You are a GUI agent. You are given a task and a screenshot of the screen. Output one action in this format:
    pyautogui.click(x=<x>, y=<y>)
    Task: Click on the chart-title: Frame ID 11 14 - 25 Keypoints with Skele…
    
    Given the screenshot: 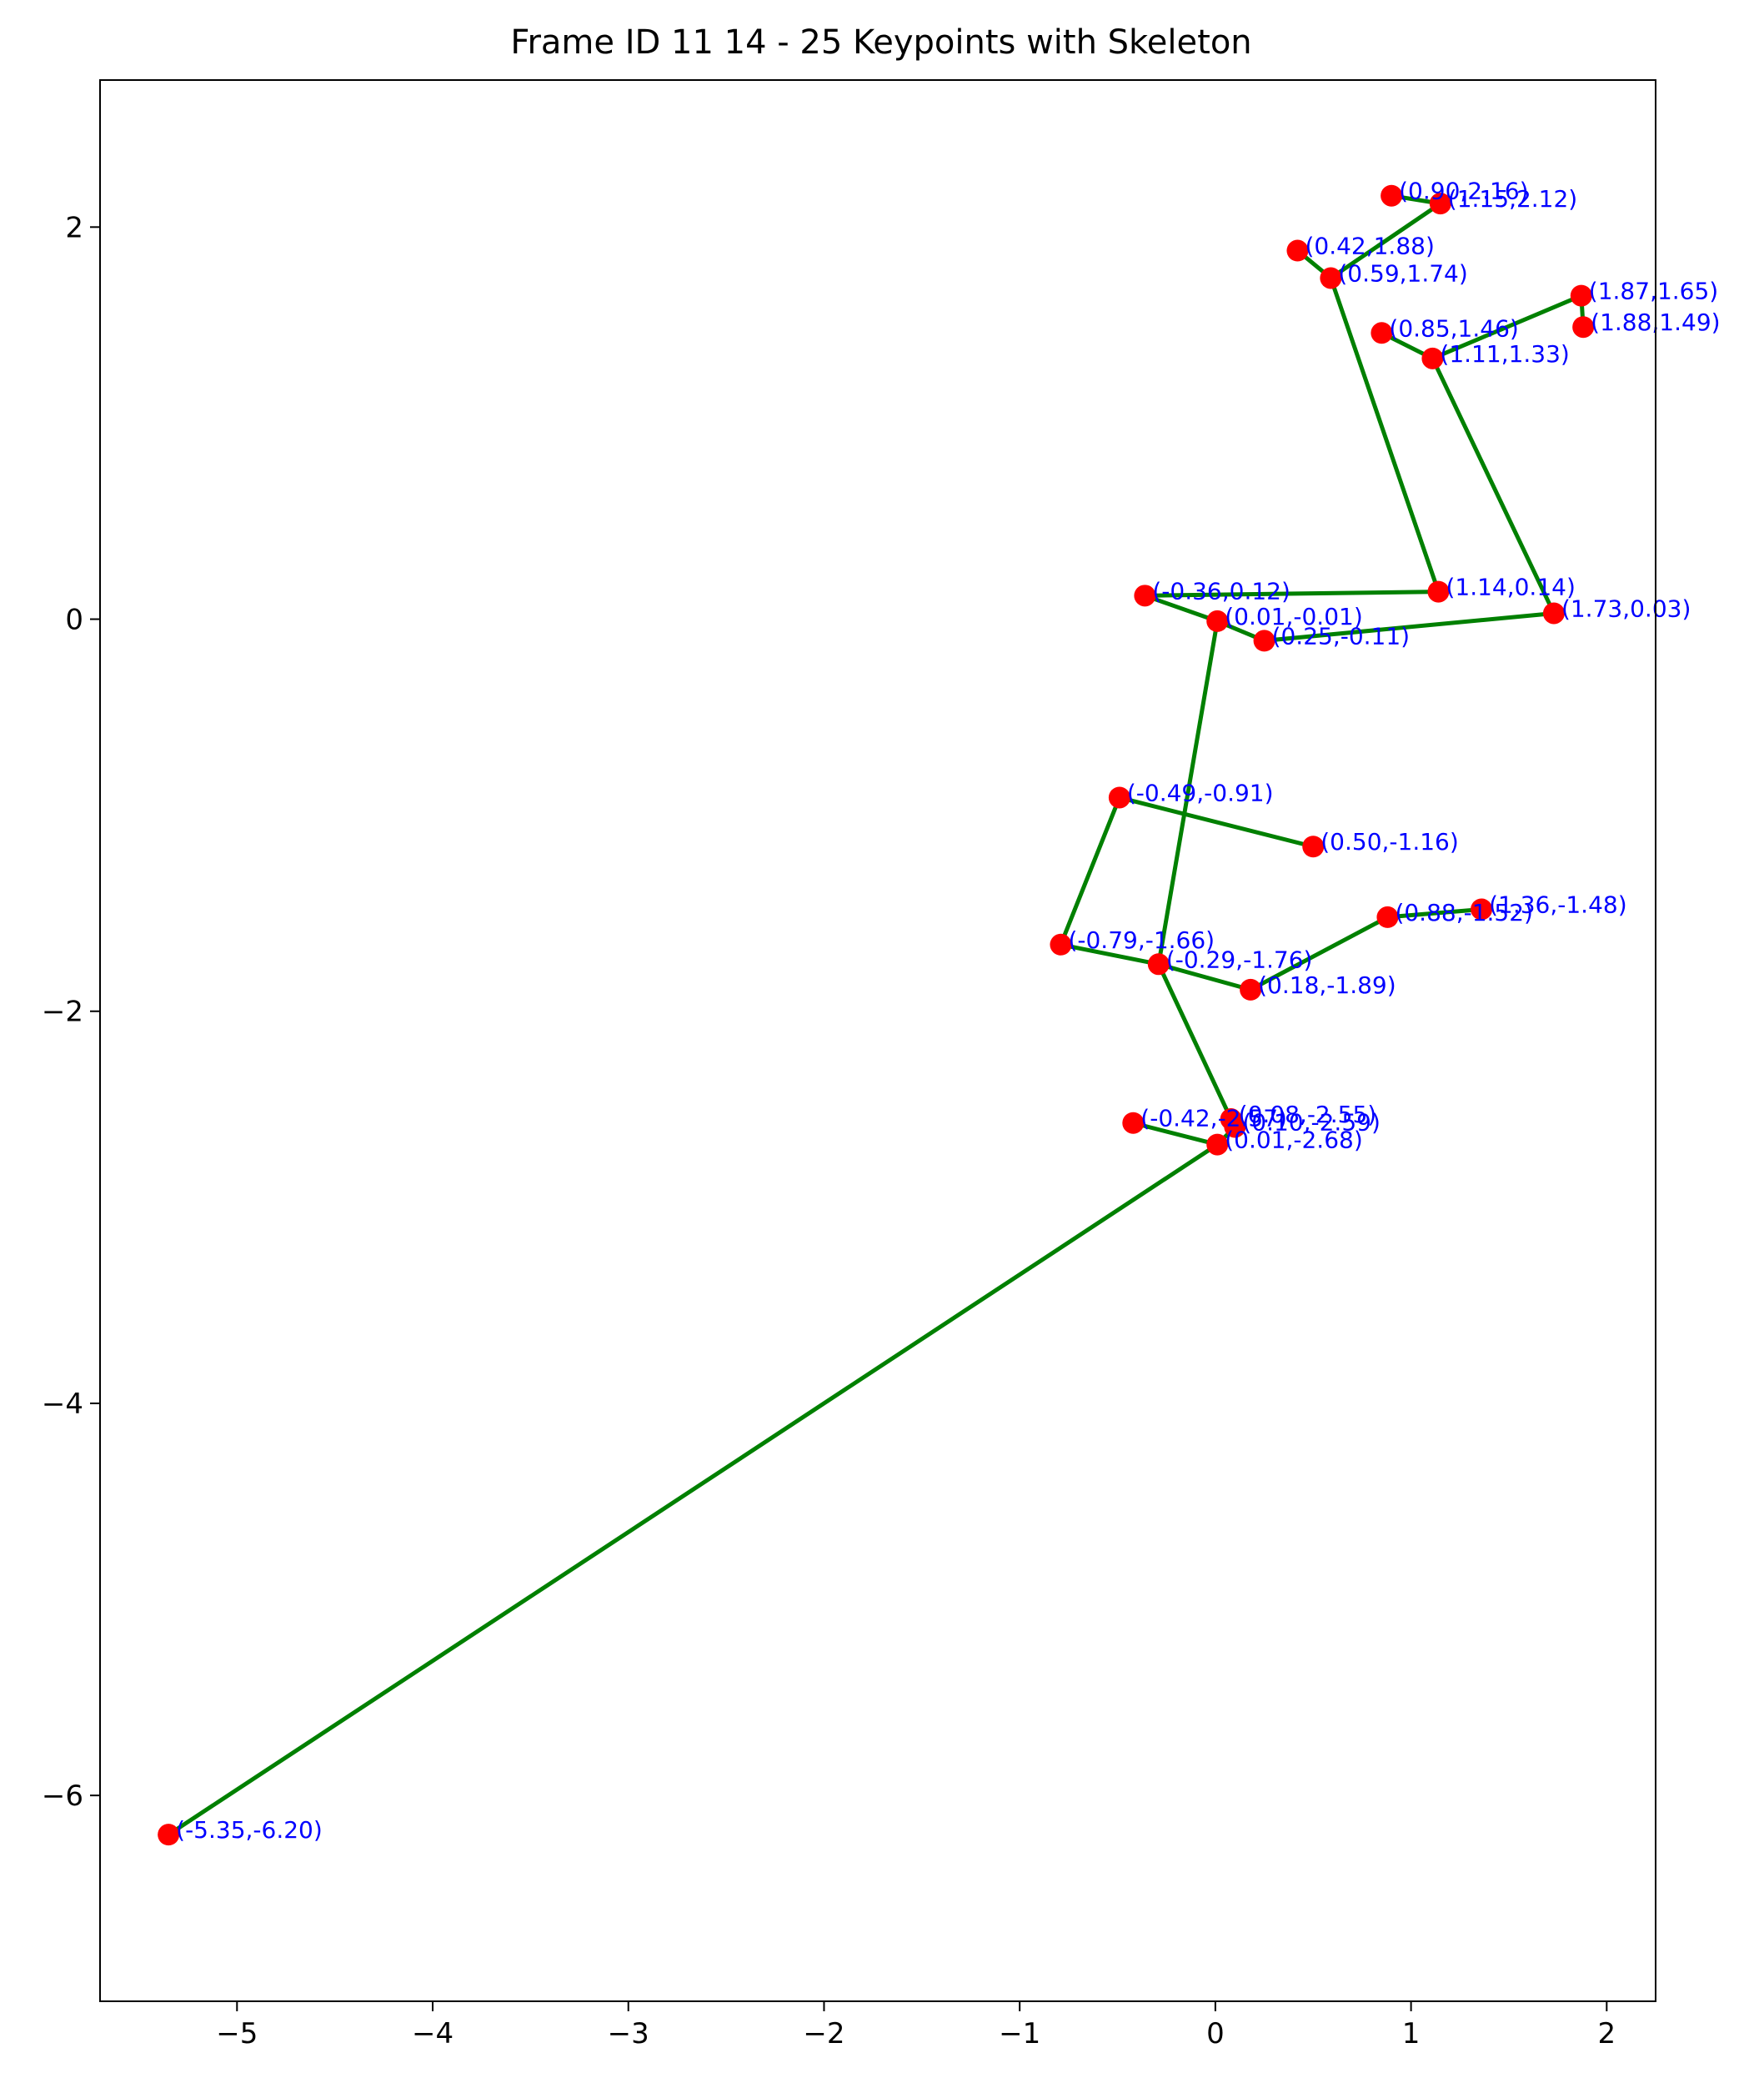 What is the action you would take?
    pyautogui.click(x=880, y=42)
    